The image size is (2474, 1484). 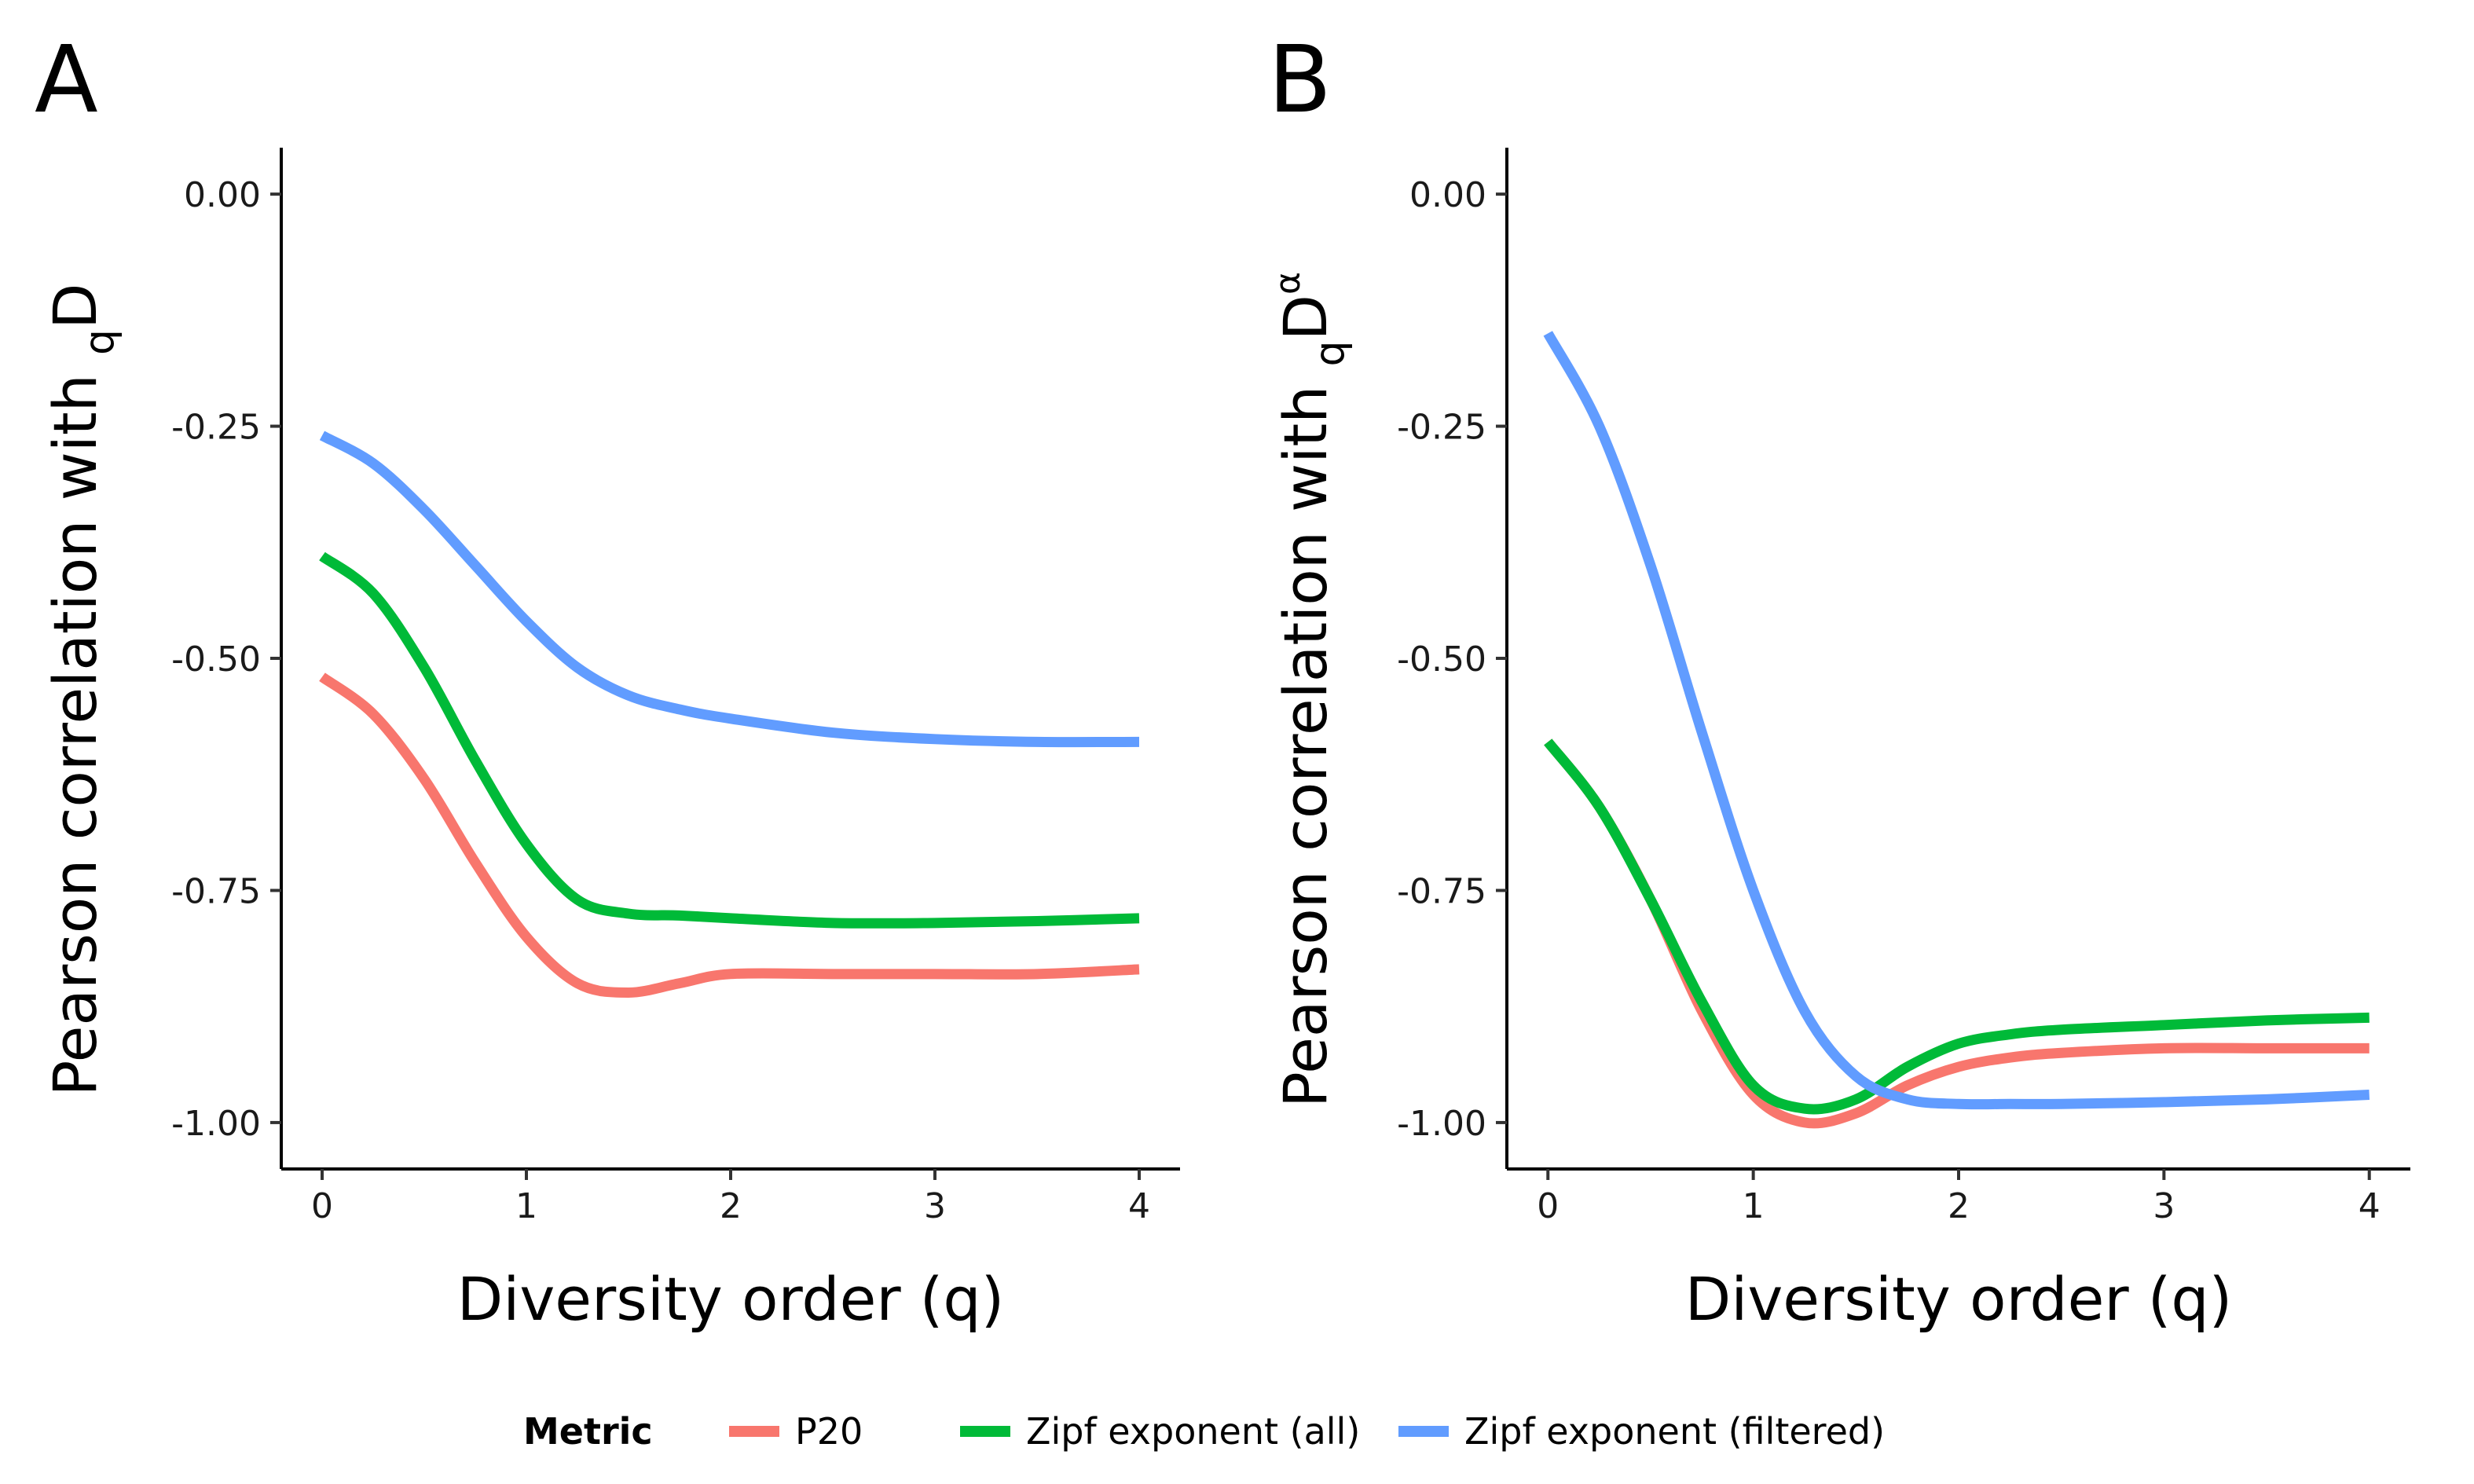 I want to click on panel-label: B, so click(x=1300, y=79).